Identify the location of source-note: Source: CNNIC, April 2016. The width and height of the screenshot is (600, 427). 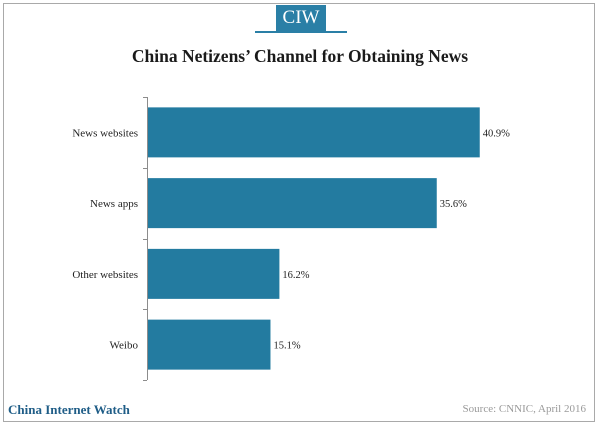
(524, 409).